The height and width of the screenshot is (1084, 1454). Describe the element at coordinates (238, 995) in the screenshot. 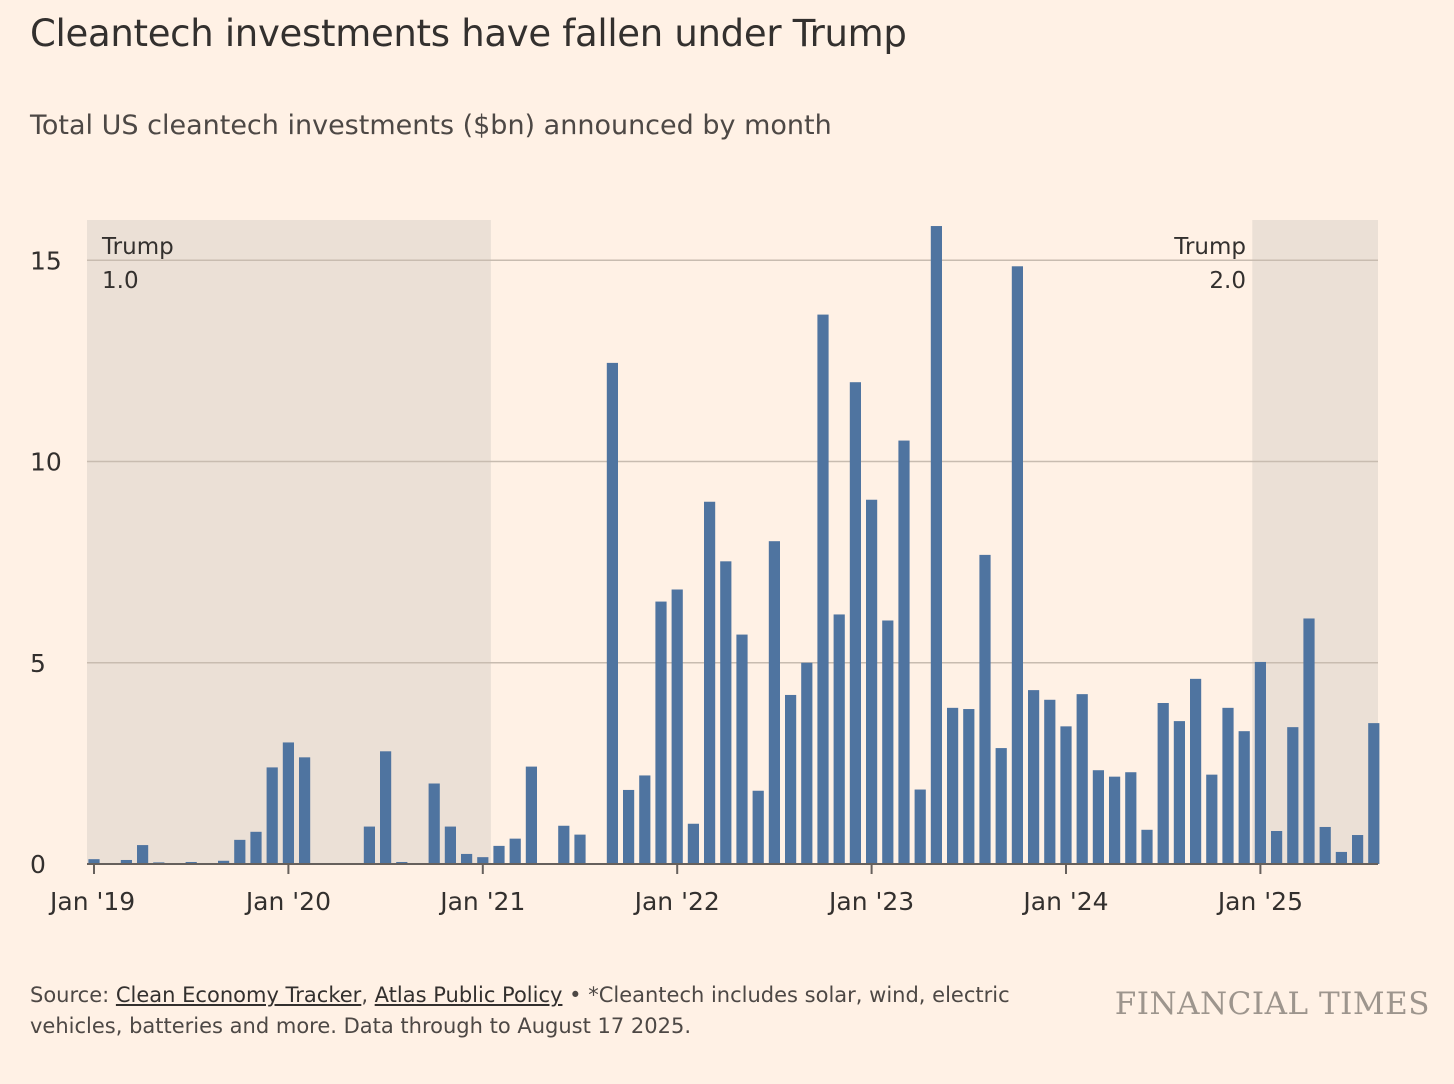

I see `source-link-clean-economy-tracker: Clean Economy Tracker` at that location.